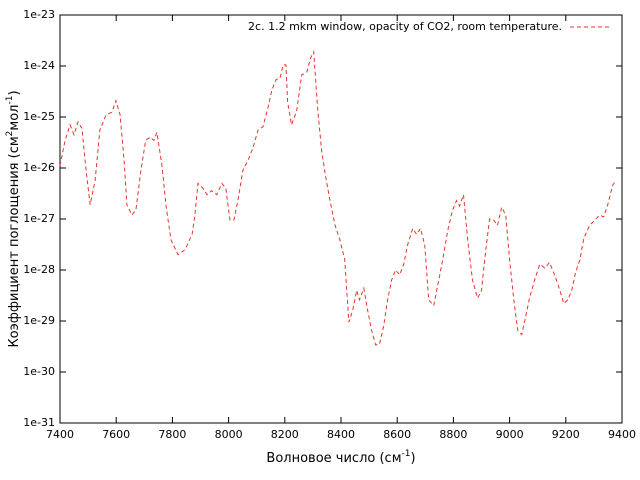 The width and height of the screenshot is (640, 480). I want to click on x-axis-label-sup: -1, so click(406, 454).